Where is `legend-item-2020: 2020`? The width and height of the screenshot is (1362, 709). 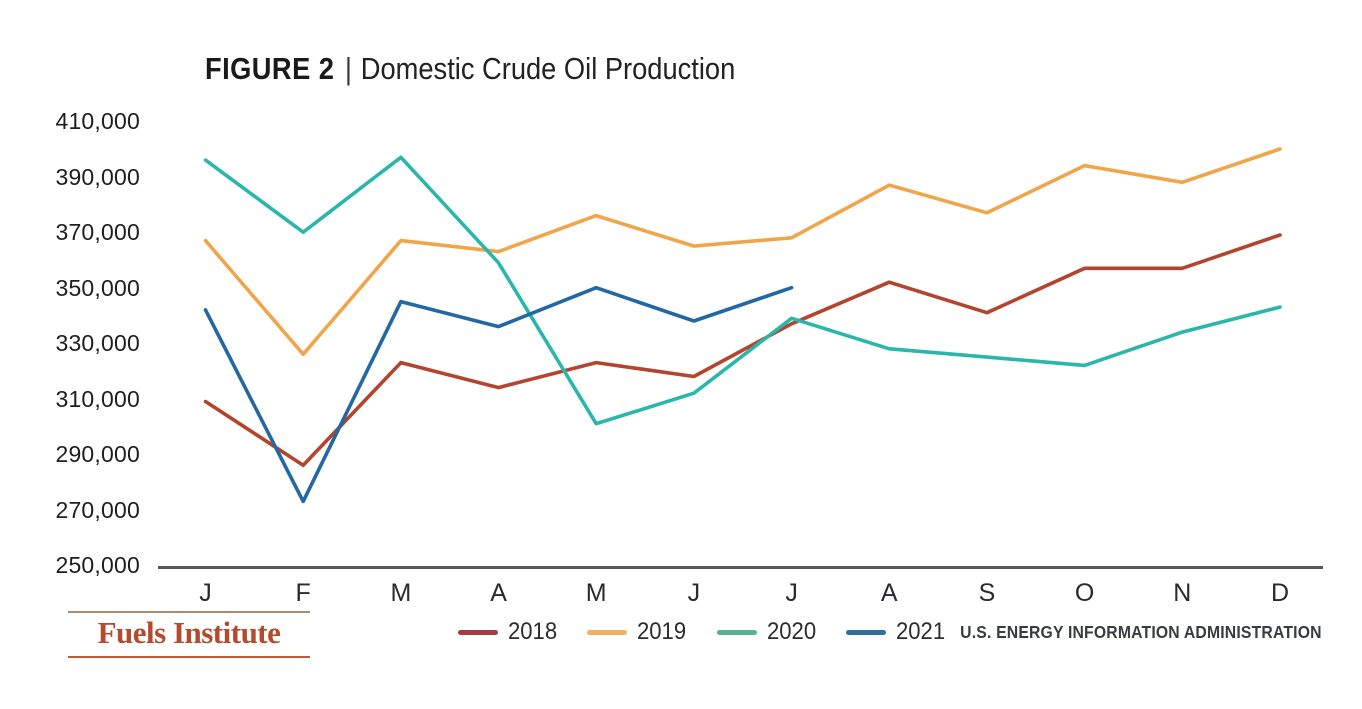
legend-item-2020: 2020 is located at coordinates (768, 632).